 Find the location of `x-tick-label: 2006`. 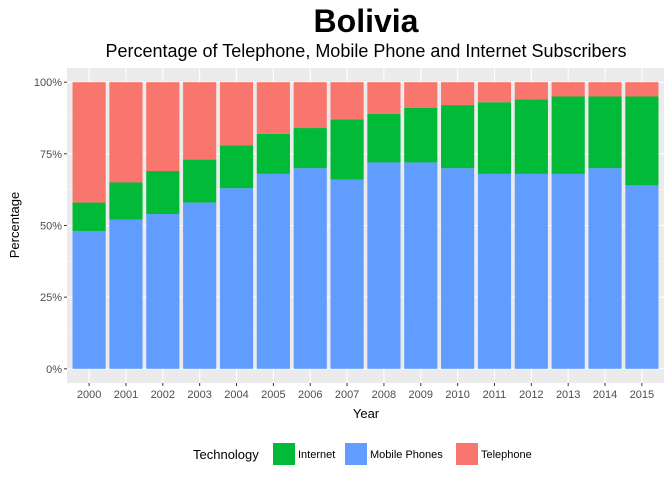

x-tick-label: 2006 is located at coordinates (310, 395).